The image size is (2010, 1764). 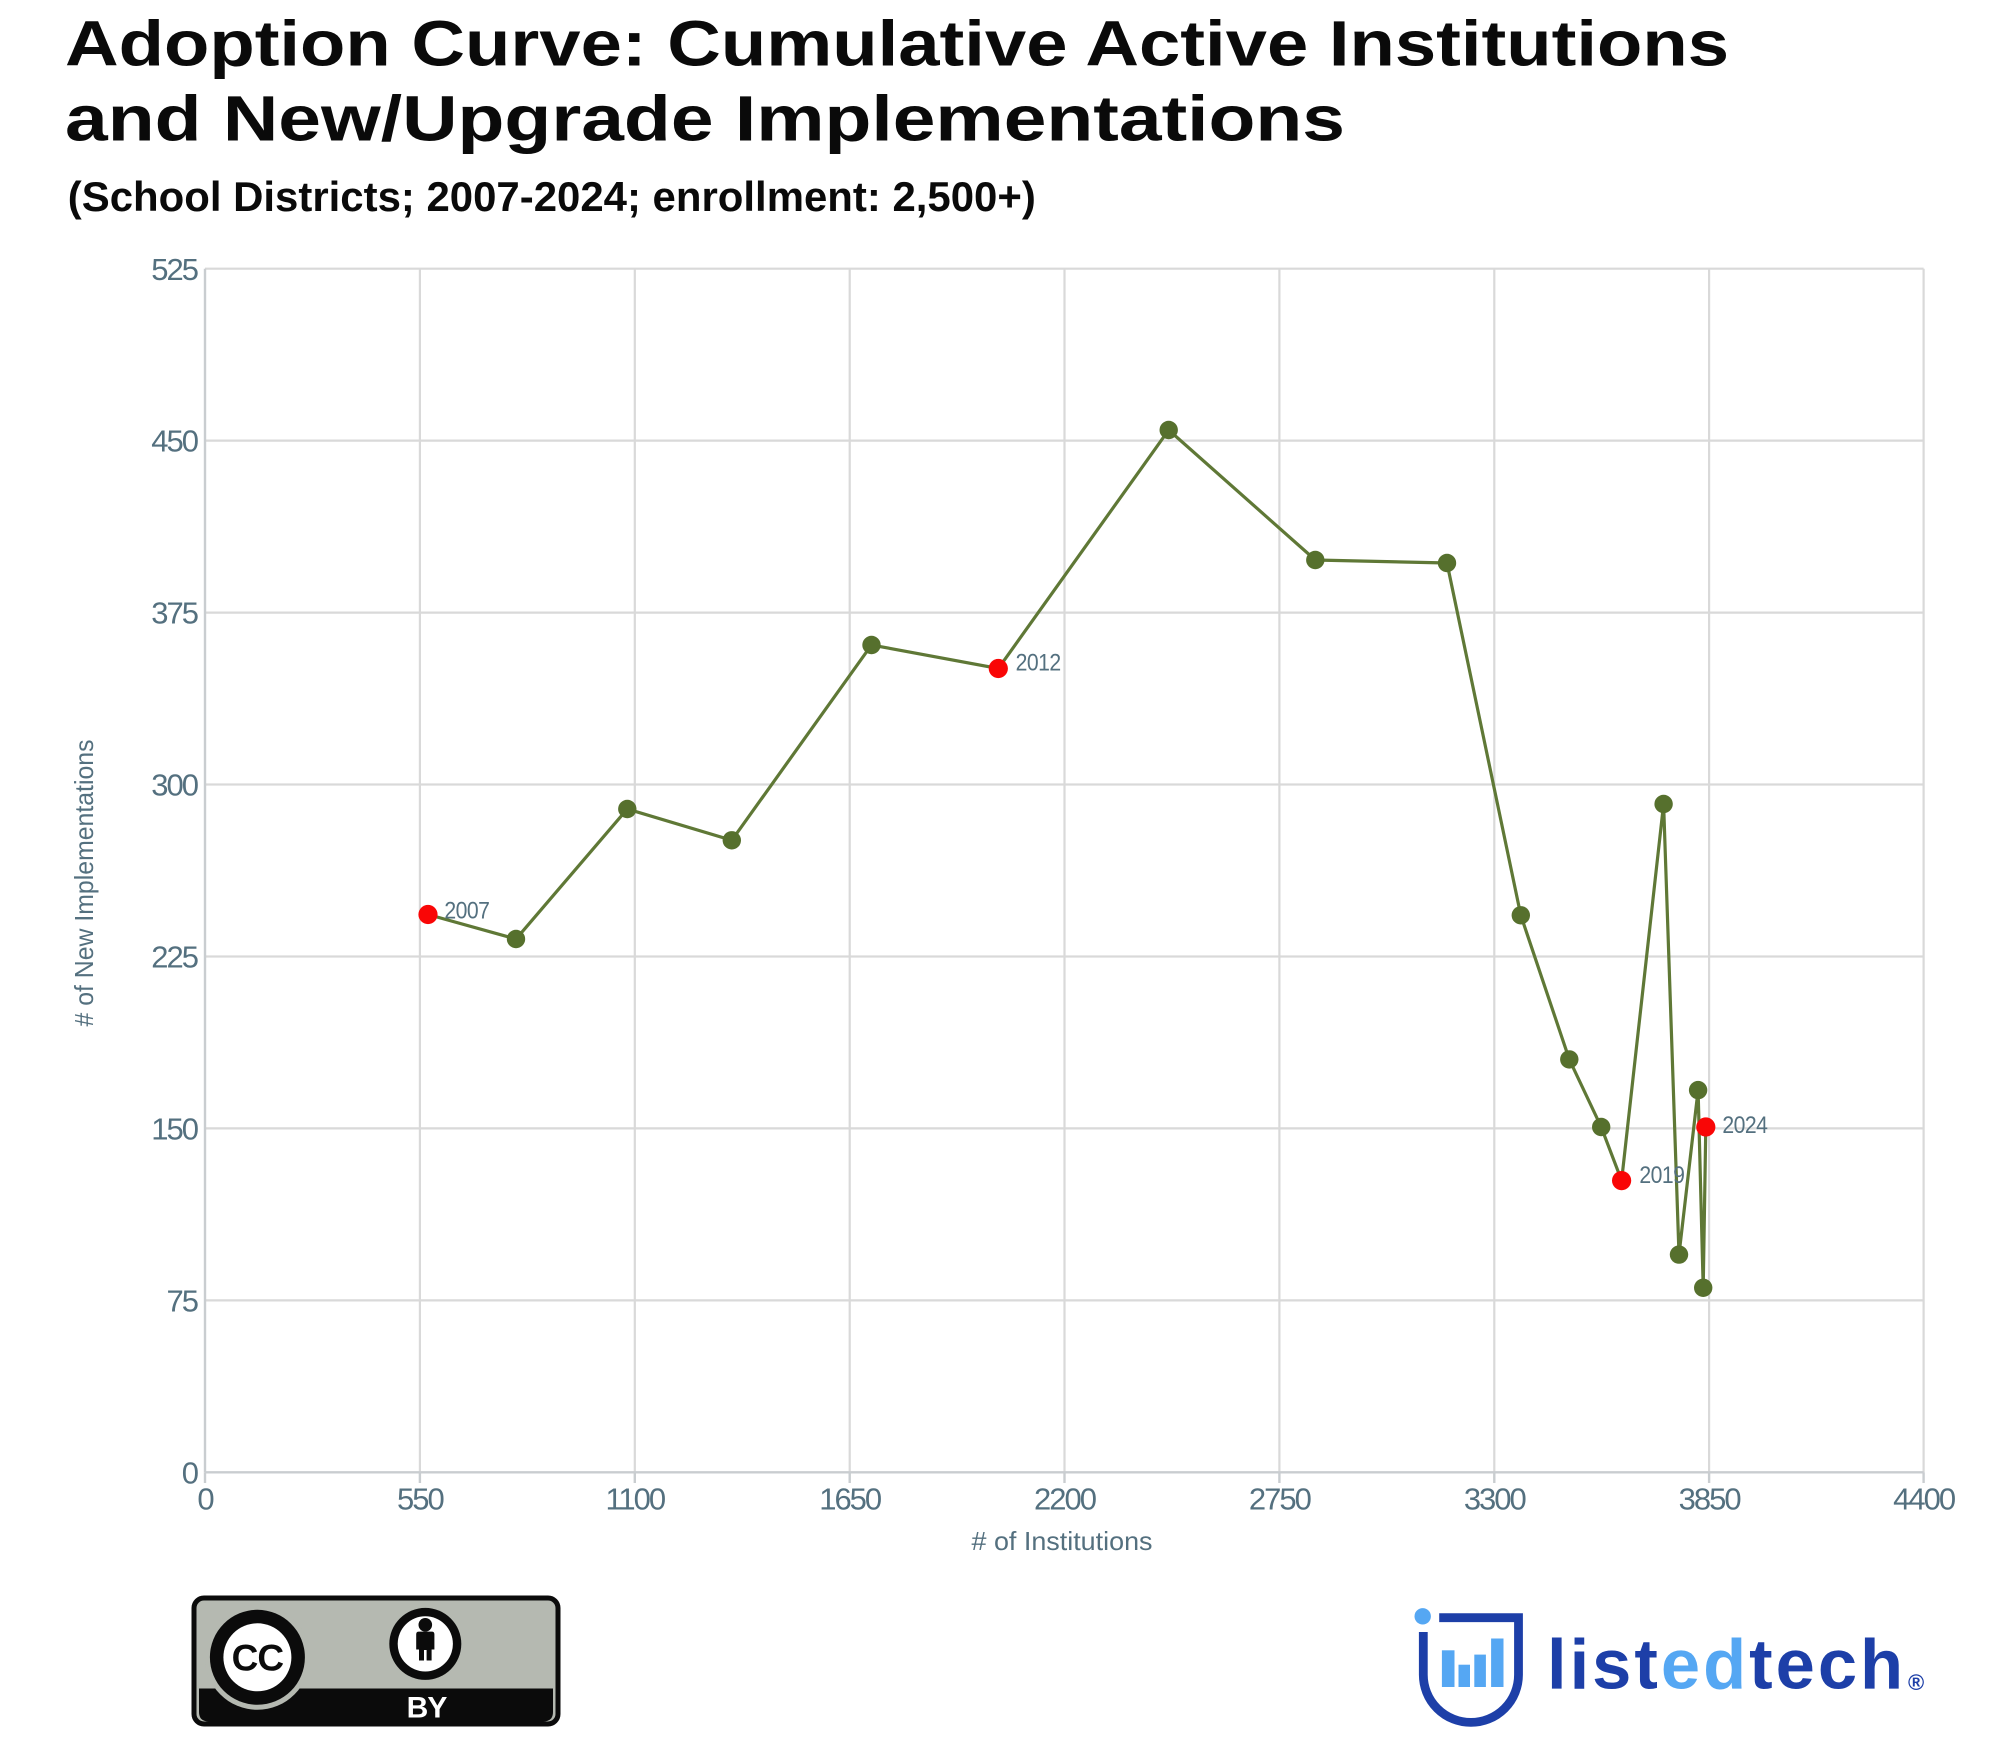 I want to click on svg-text: 4400, so click(x=1924, y=1499).